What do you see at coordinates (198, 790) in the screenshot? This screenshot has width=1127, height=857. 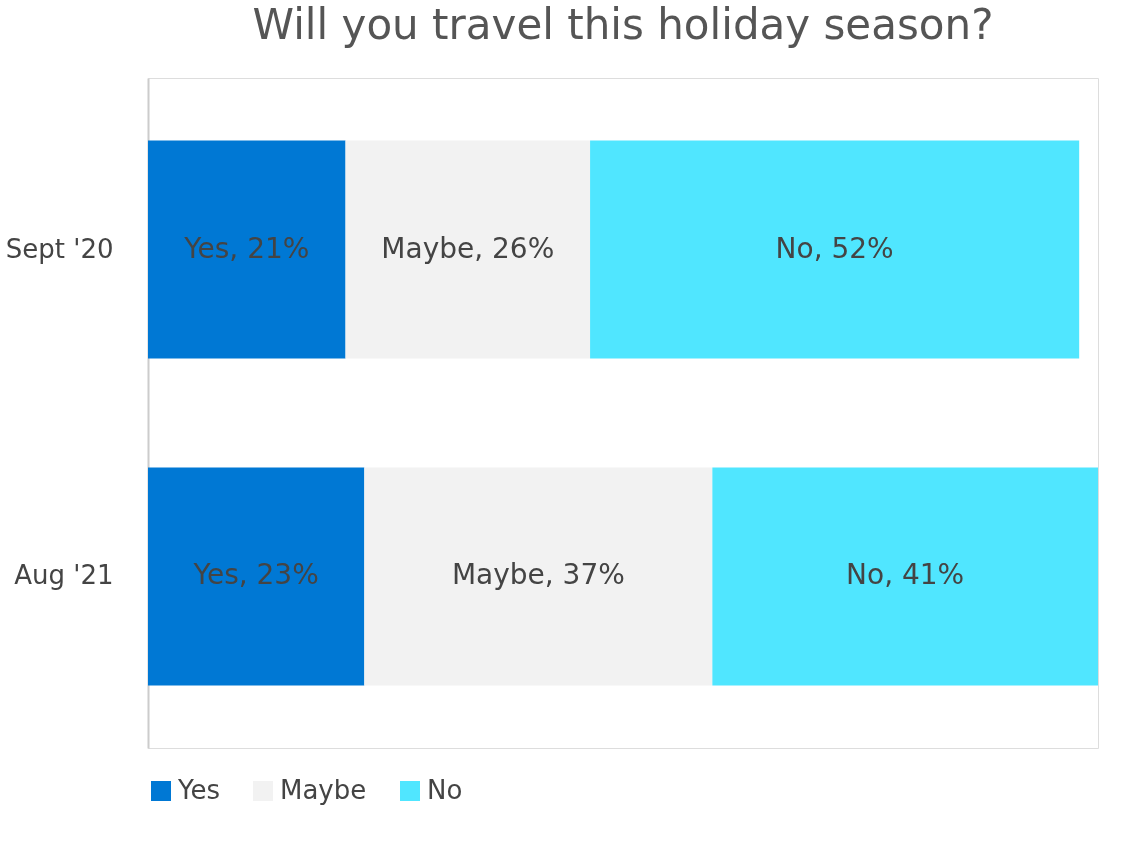 I see `legend-label: Yes` at bounding box center [198, 790].